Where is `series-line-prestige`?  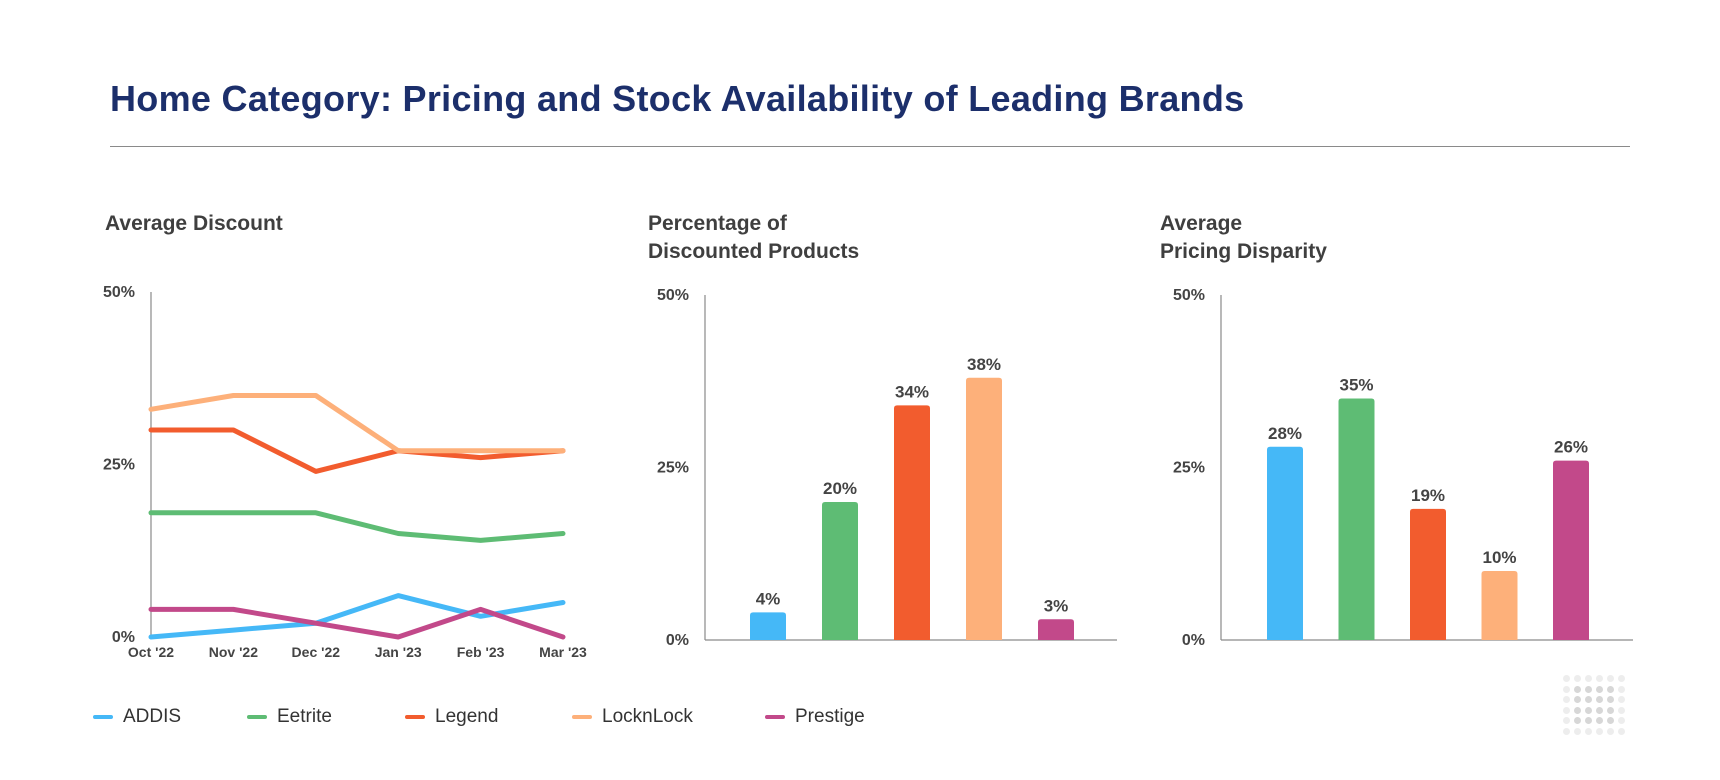
series-line-prestige is located at coordinates (357, 623).